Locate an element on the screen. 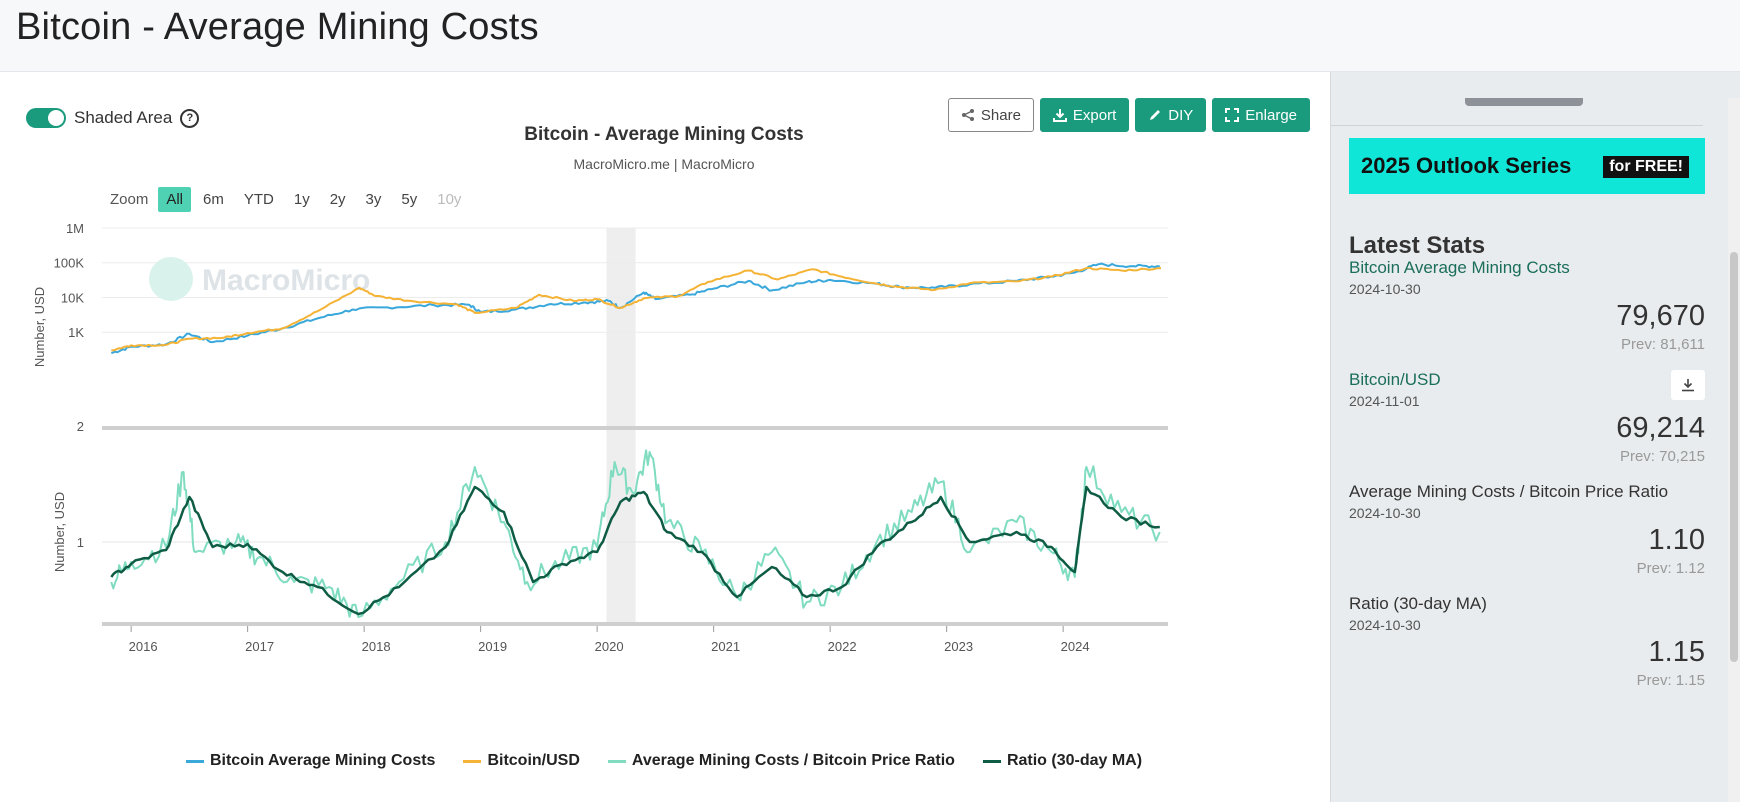 The image size is (1740, 802). x-tick-label: 2018 is located at coordinates (376, 646).